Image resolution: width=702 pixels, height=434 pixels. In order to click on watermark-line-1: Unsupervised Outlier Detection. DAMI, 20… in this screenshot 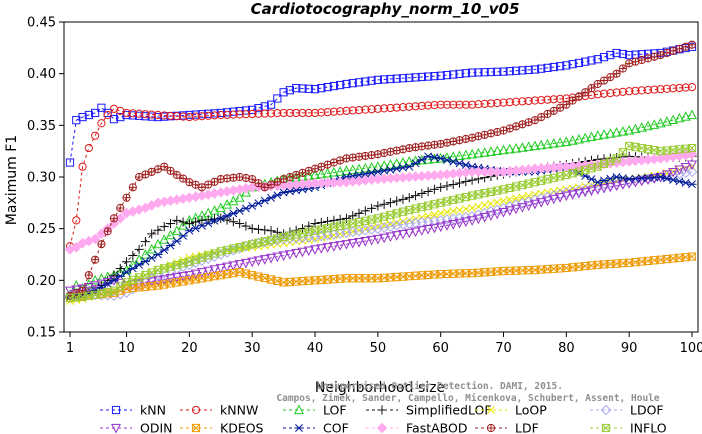, I will do `click(440, 386)`.